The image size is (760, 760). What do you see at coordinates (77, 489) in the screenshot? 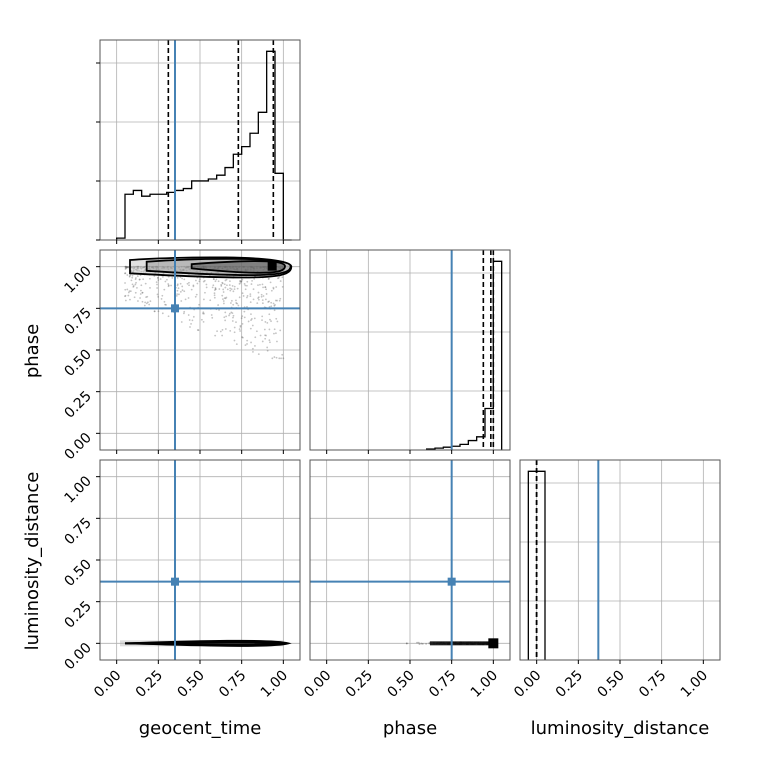
I see `y-tick-label: 1.00` at bounding box center [77, 489].